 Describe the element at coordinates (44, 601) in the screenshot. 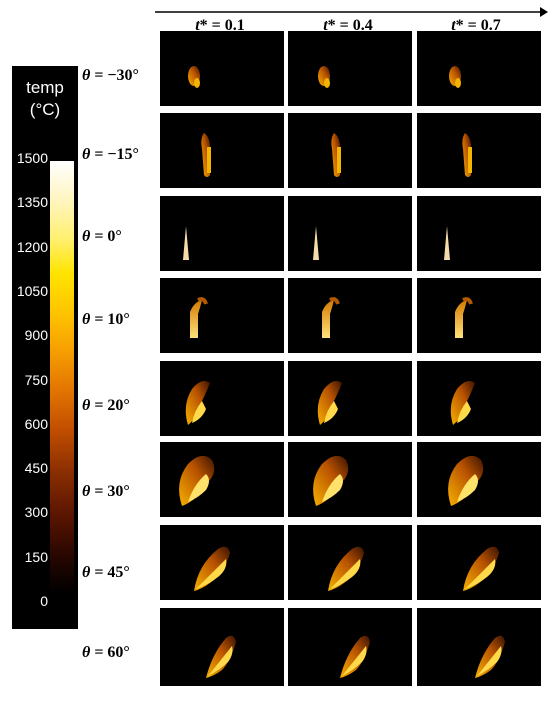

I see `colorbar-tick-0: 0` at that location.